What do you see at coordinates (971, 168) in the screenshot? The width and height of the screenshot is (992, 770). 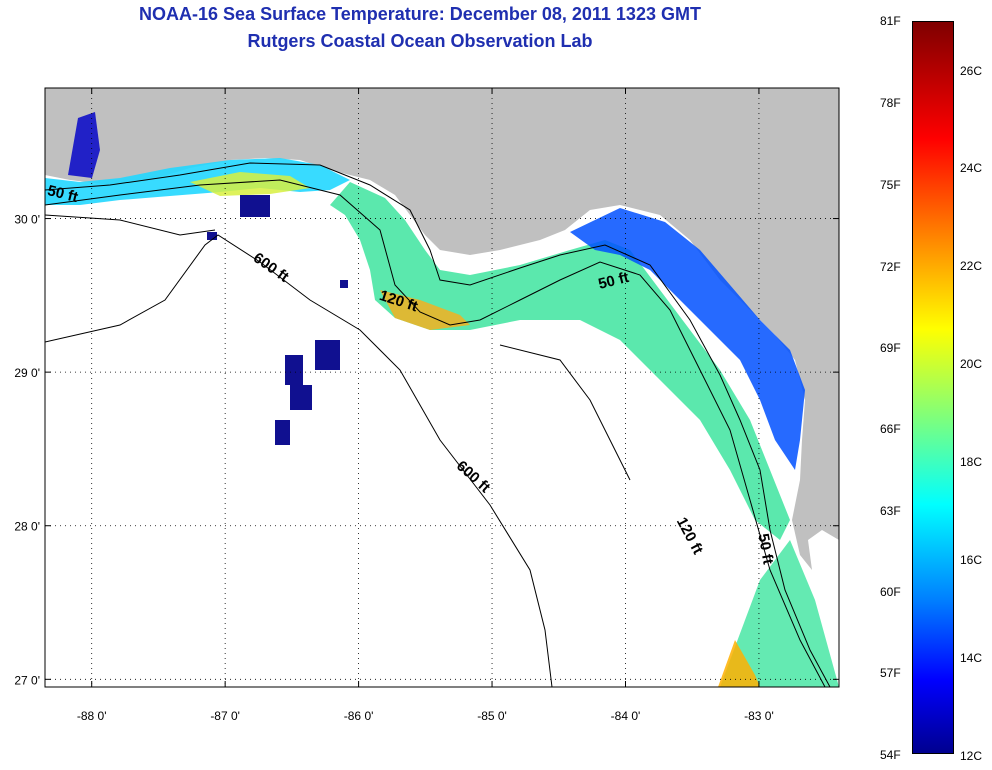 I see `colorbar-label-c: 24C` at bounding box center [971, 168].